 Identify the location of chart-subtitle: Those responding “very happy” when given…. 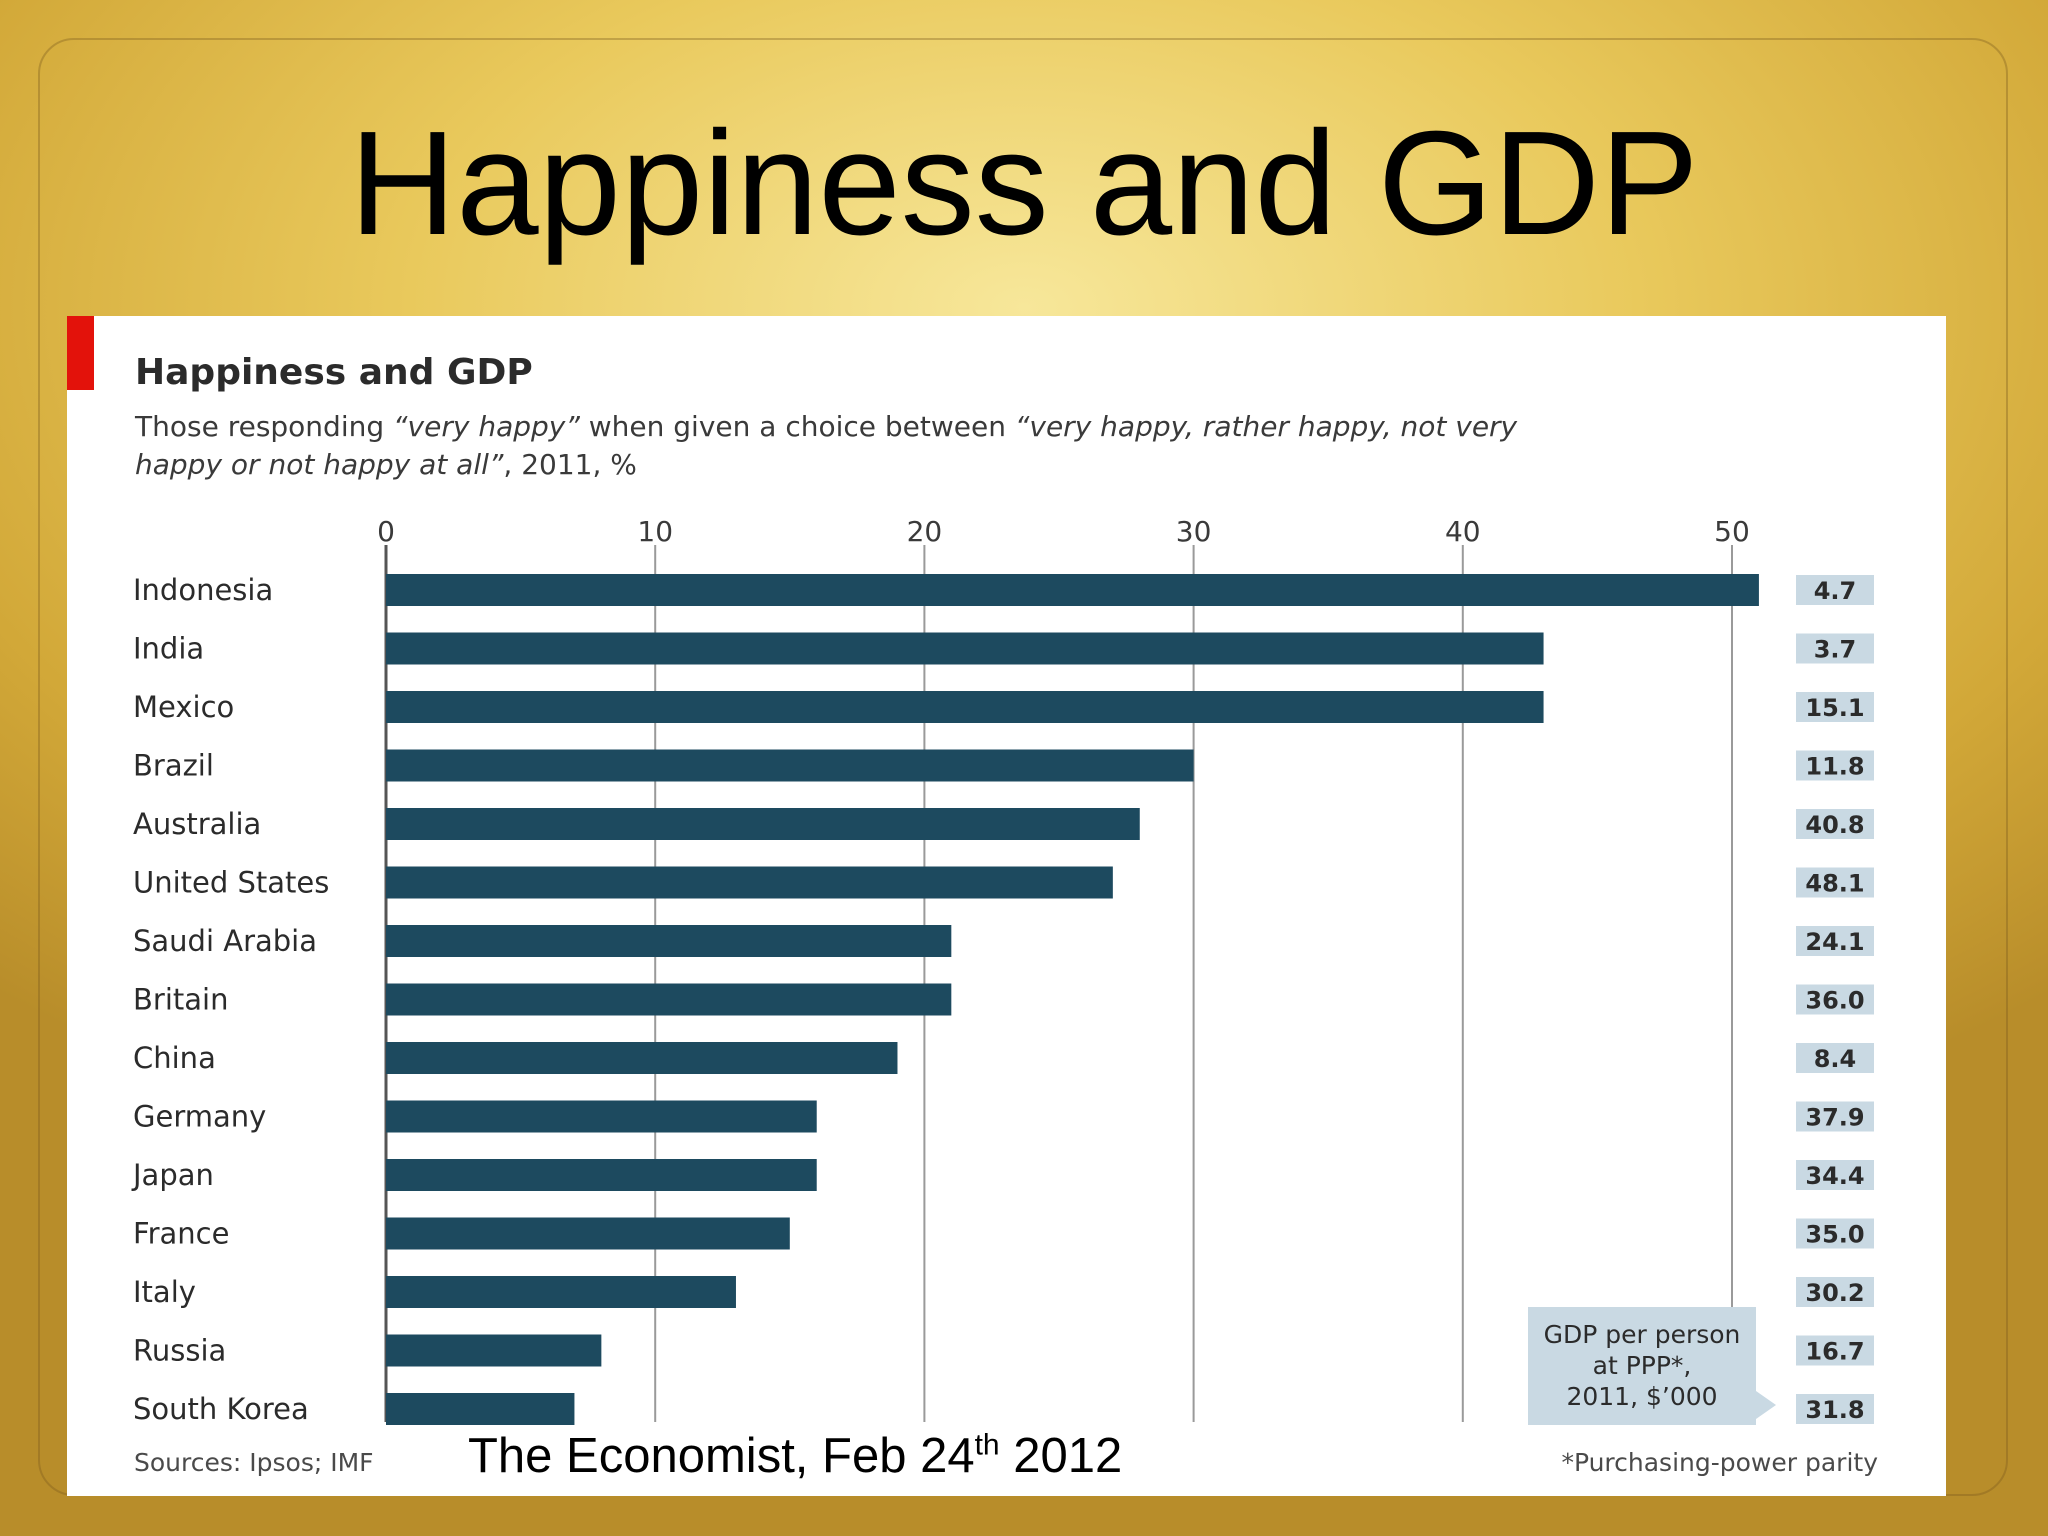
(835, 446).